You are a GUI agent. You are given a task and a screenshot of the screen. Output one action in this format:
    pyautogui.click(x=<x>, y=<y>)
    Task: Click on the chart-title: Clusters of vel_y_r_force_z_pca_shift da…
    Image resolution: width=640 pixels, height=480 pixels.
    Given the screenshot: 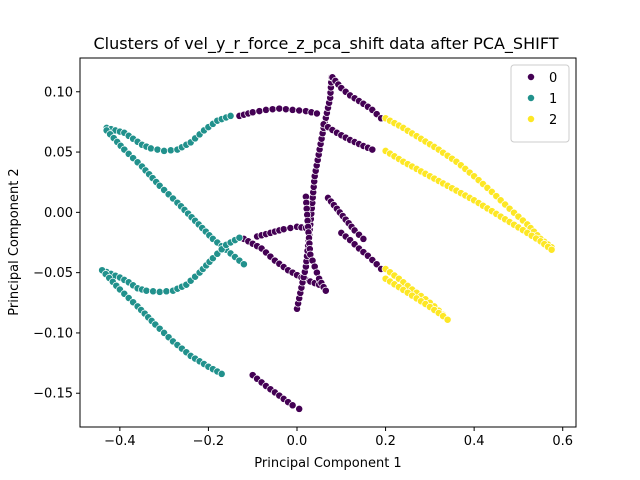 What is the action you would take?
    pyautogui.click(x=325, y=44)
    